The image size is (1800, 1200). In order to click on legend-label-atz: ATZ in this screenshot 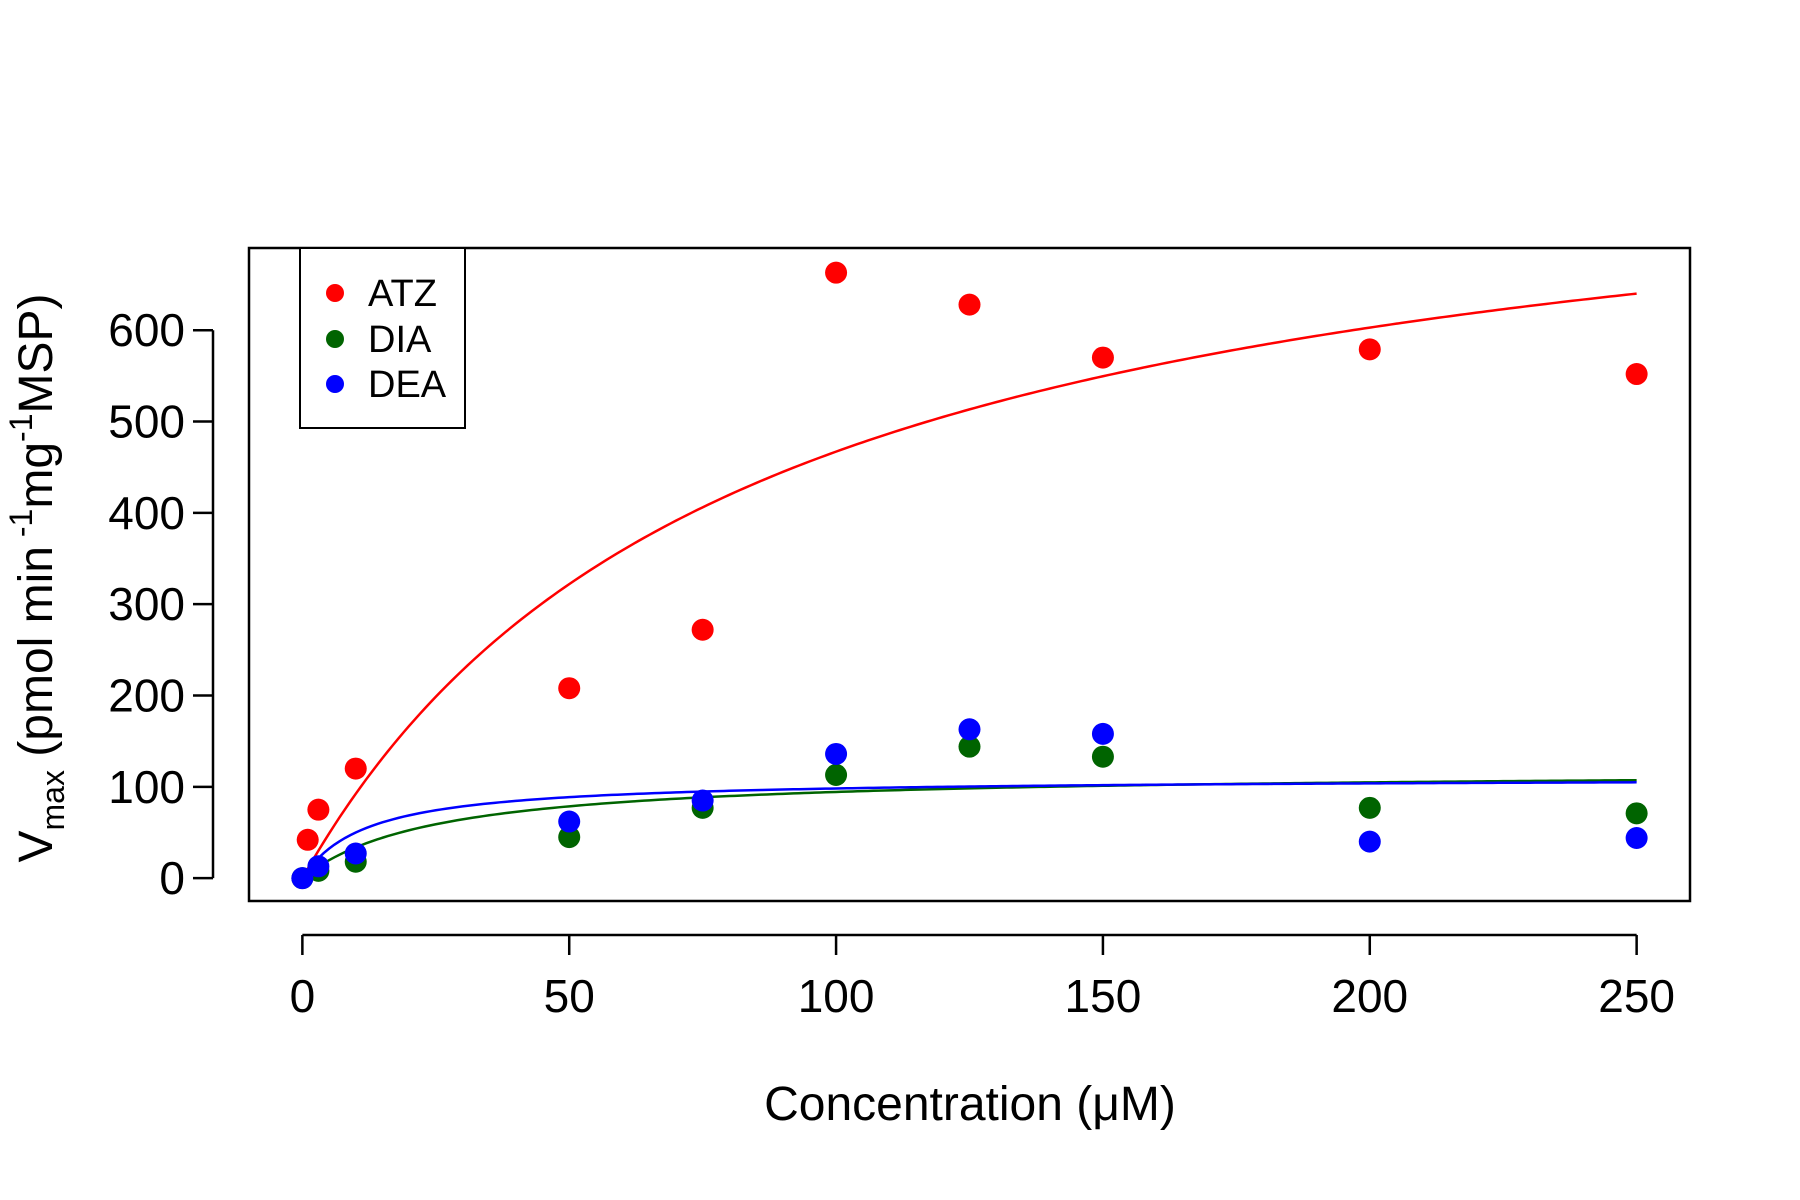, I will do `click(402, 294)`.